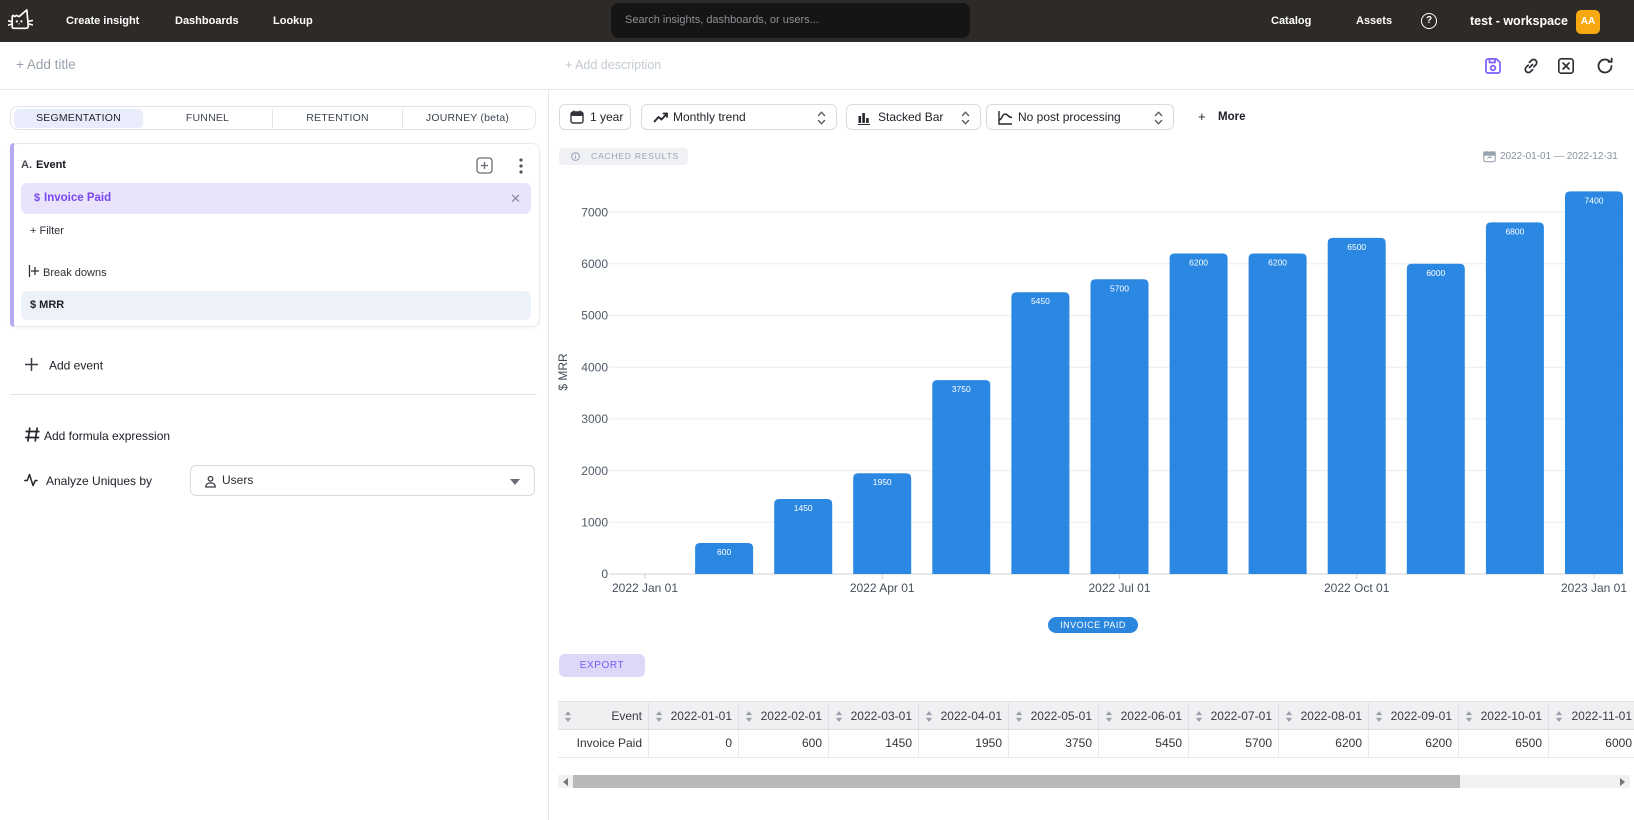  I want to click on svg-text: 1450, so click(803, 508).